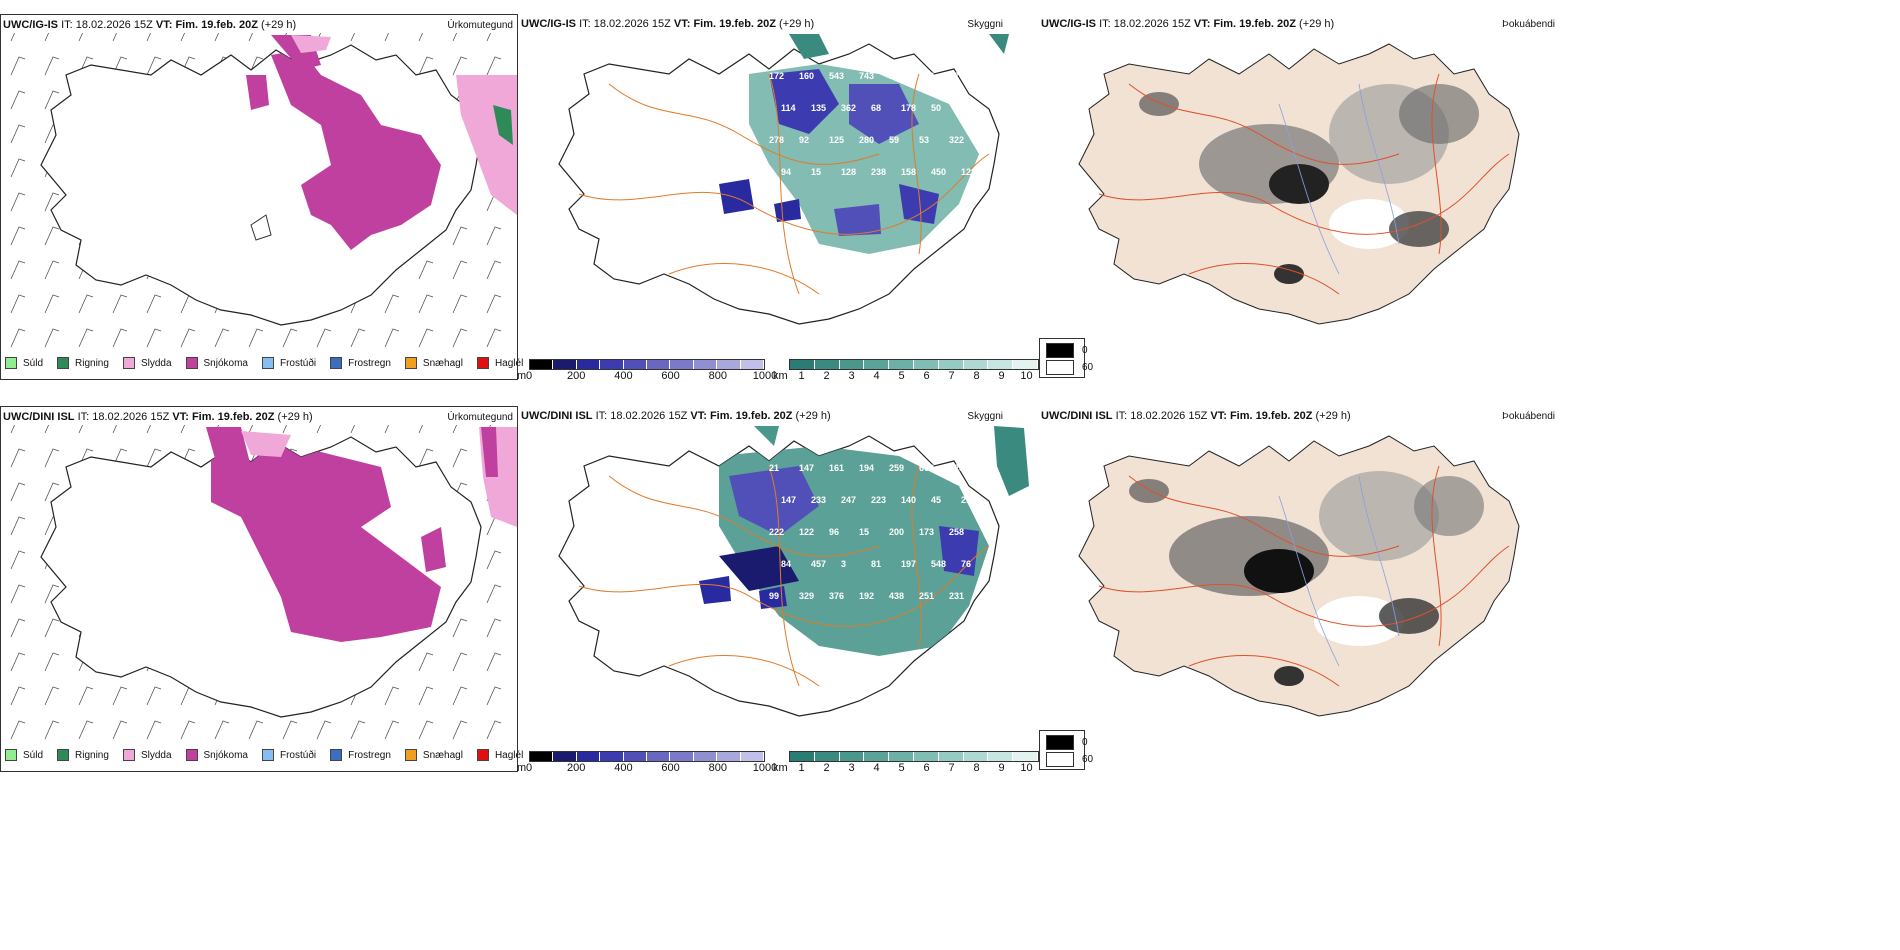  Describe the element at coordinates (806, 596) in the screenshot. I see `cloud-base-value: 329` at that location.